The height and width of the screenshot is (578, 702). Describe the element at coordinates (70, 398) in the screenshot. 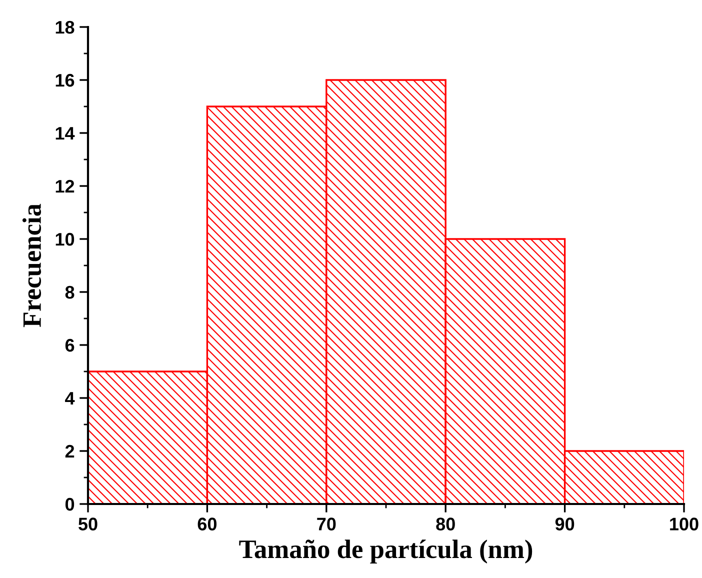

I see `y-tick-label: 4` at that location.